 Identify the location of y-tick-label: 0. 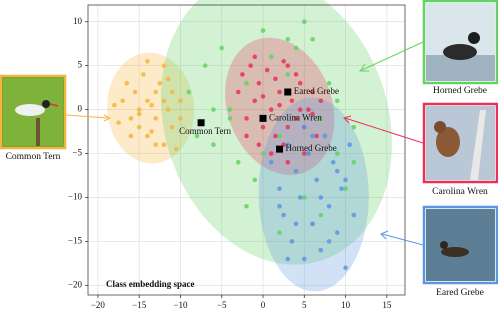
(80, 109).